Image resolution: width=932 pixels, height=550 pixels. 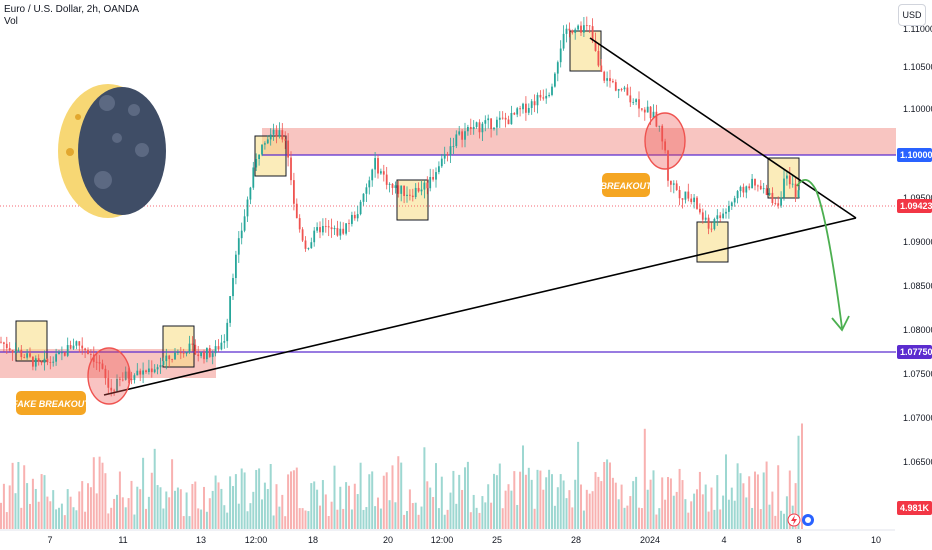 What do you see at coordinates (107, 103) in the screenshot?
I see `moon-crater` at bounding box center [107, 103].